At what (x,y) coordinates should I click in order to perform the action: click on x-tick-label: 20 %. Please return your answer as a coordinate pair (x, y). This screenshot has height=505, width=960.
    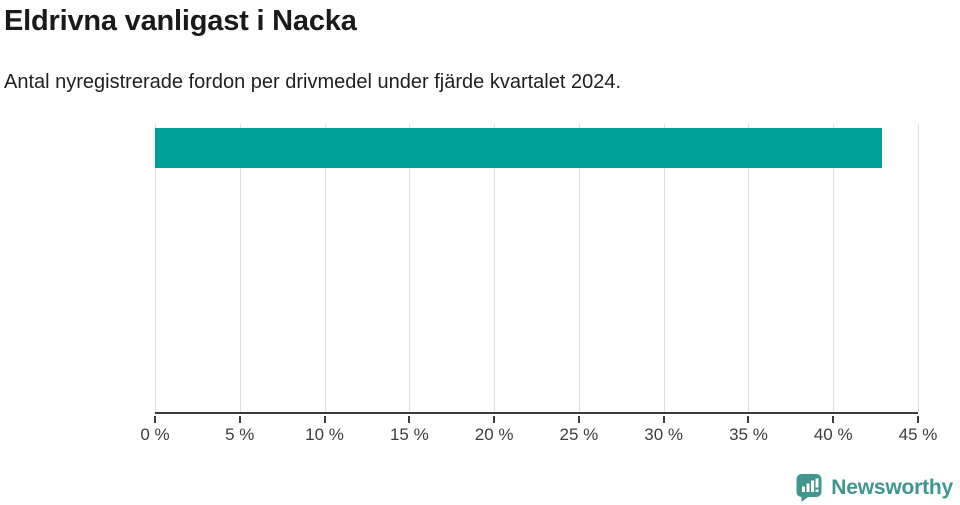
    Looking at the image, I should click on (494, 434).